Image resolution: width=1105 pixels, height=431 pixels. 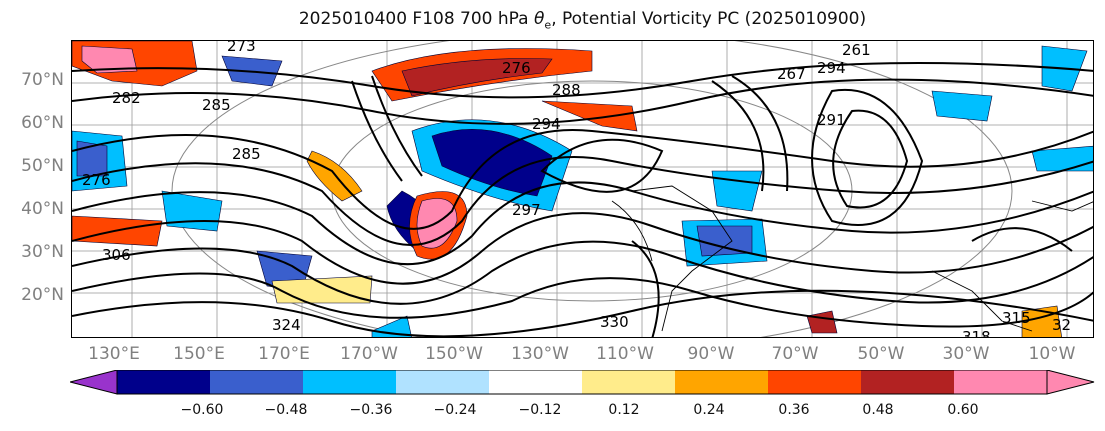 I want to click on lon-label: 130°E, so click(x=114, y=354).